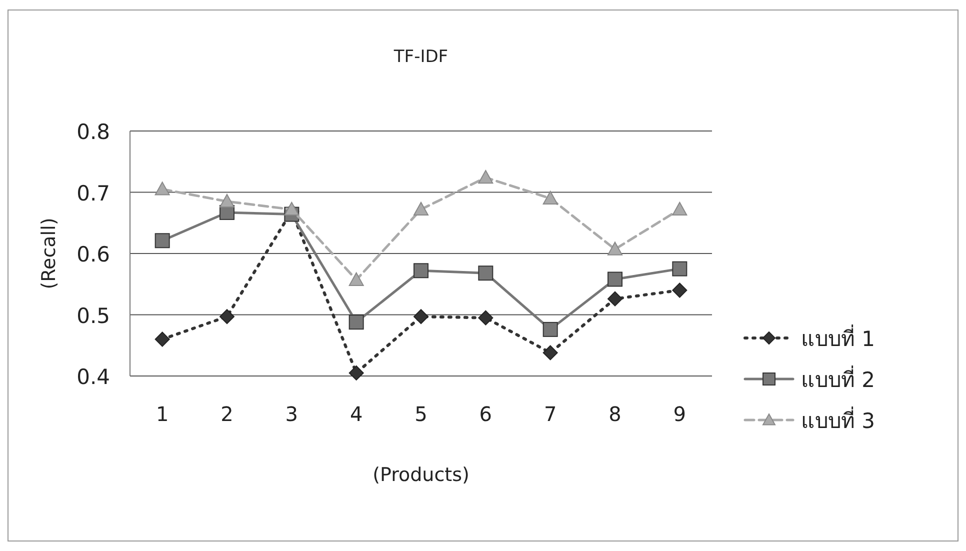 Image resolution: width=966 pixels, height=551 pixels. I want to click on y-tick-label: 0.6, so click(93, 254).